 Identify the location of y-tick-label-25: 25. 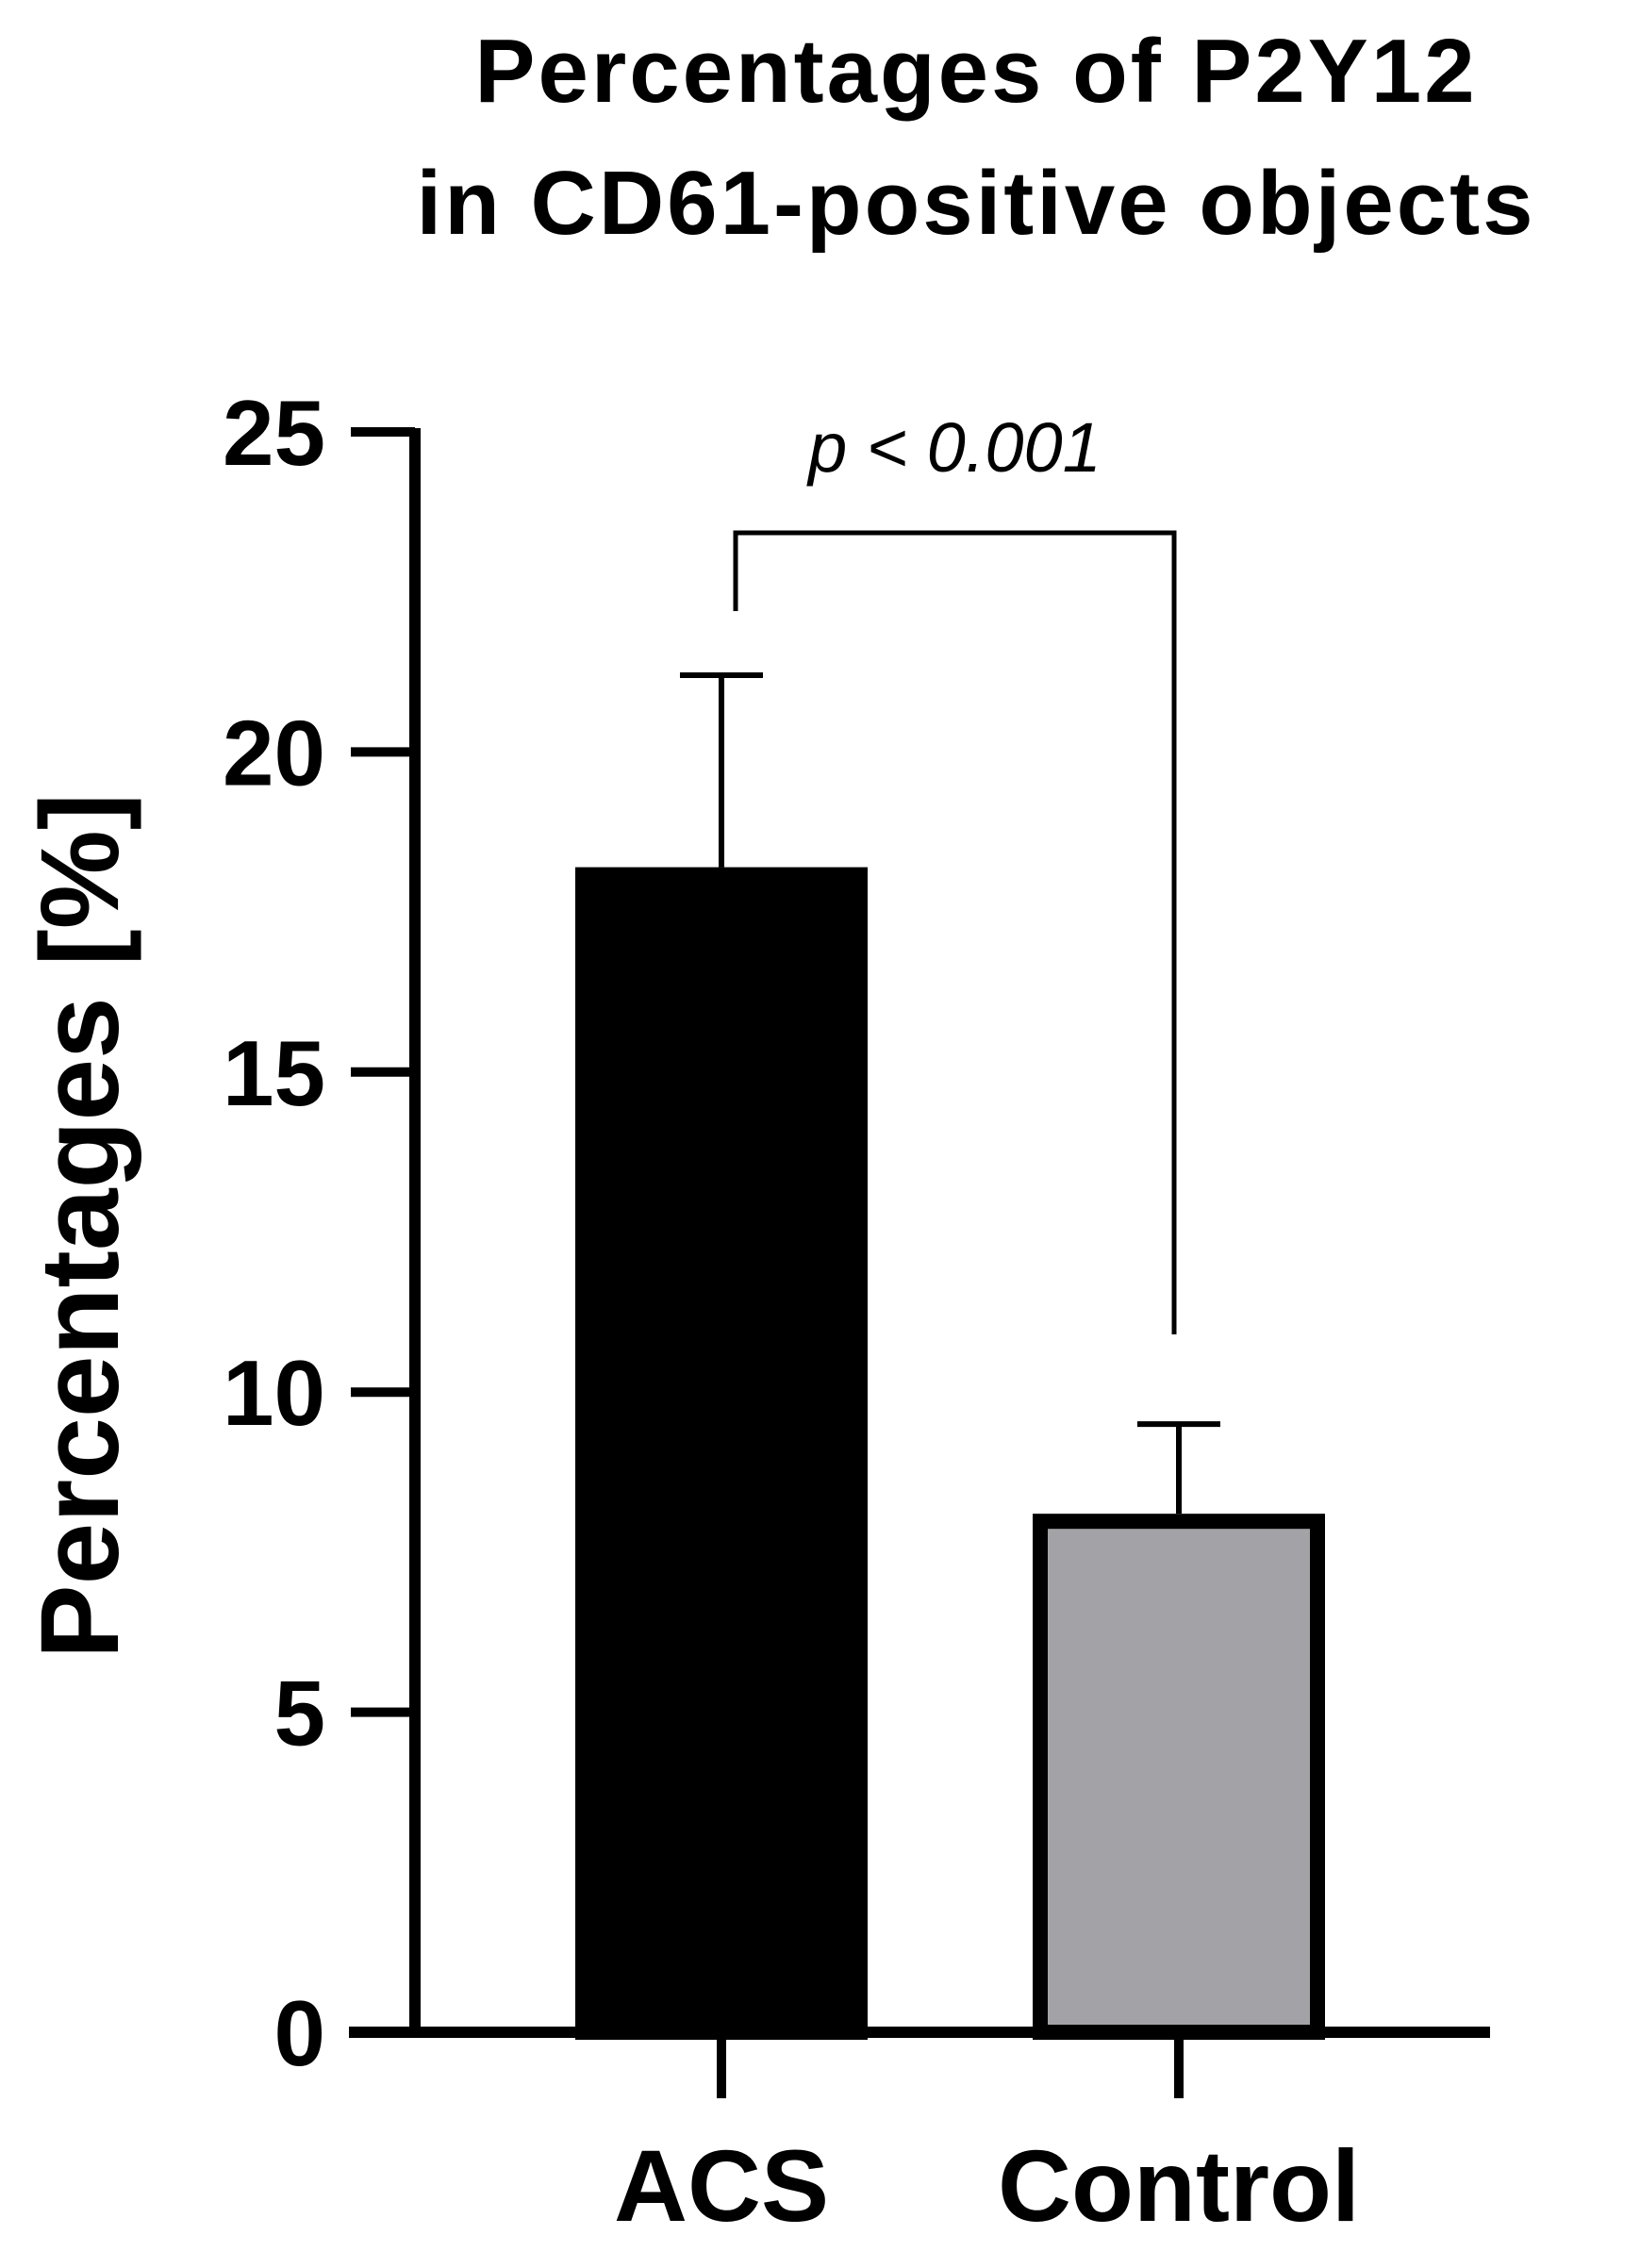
(274, 433).